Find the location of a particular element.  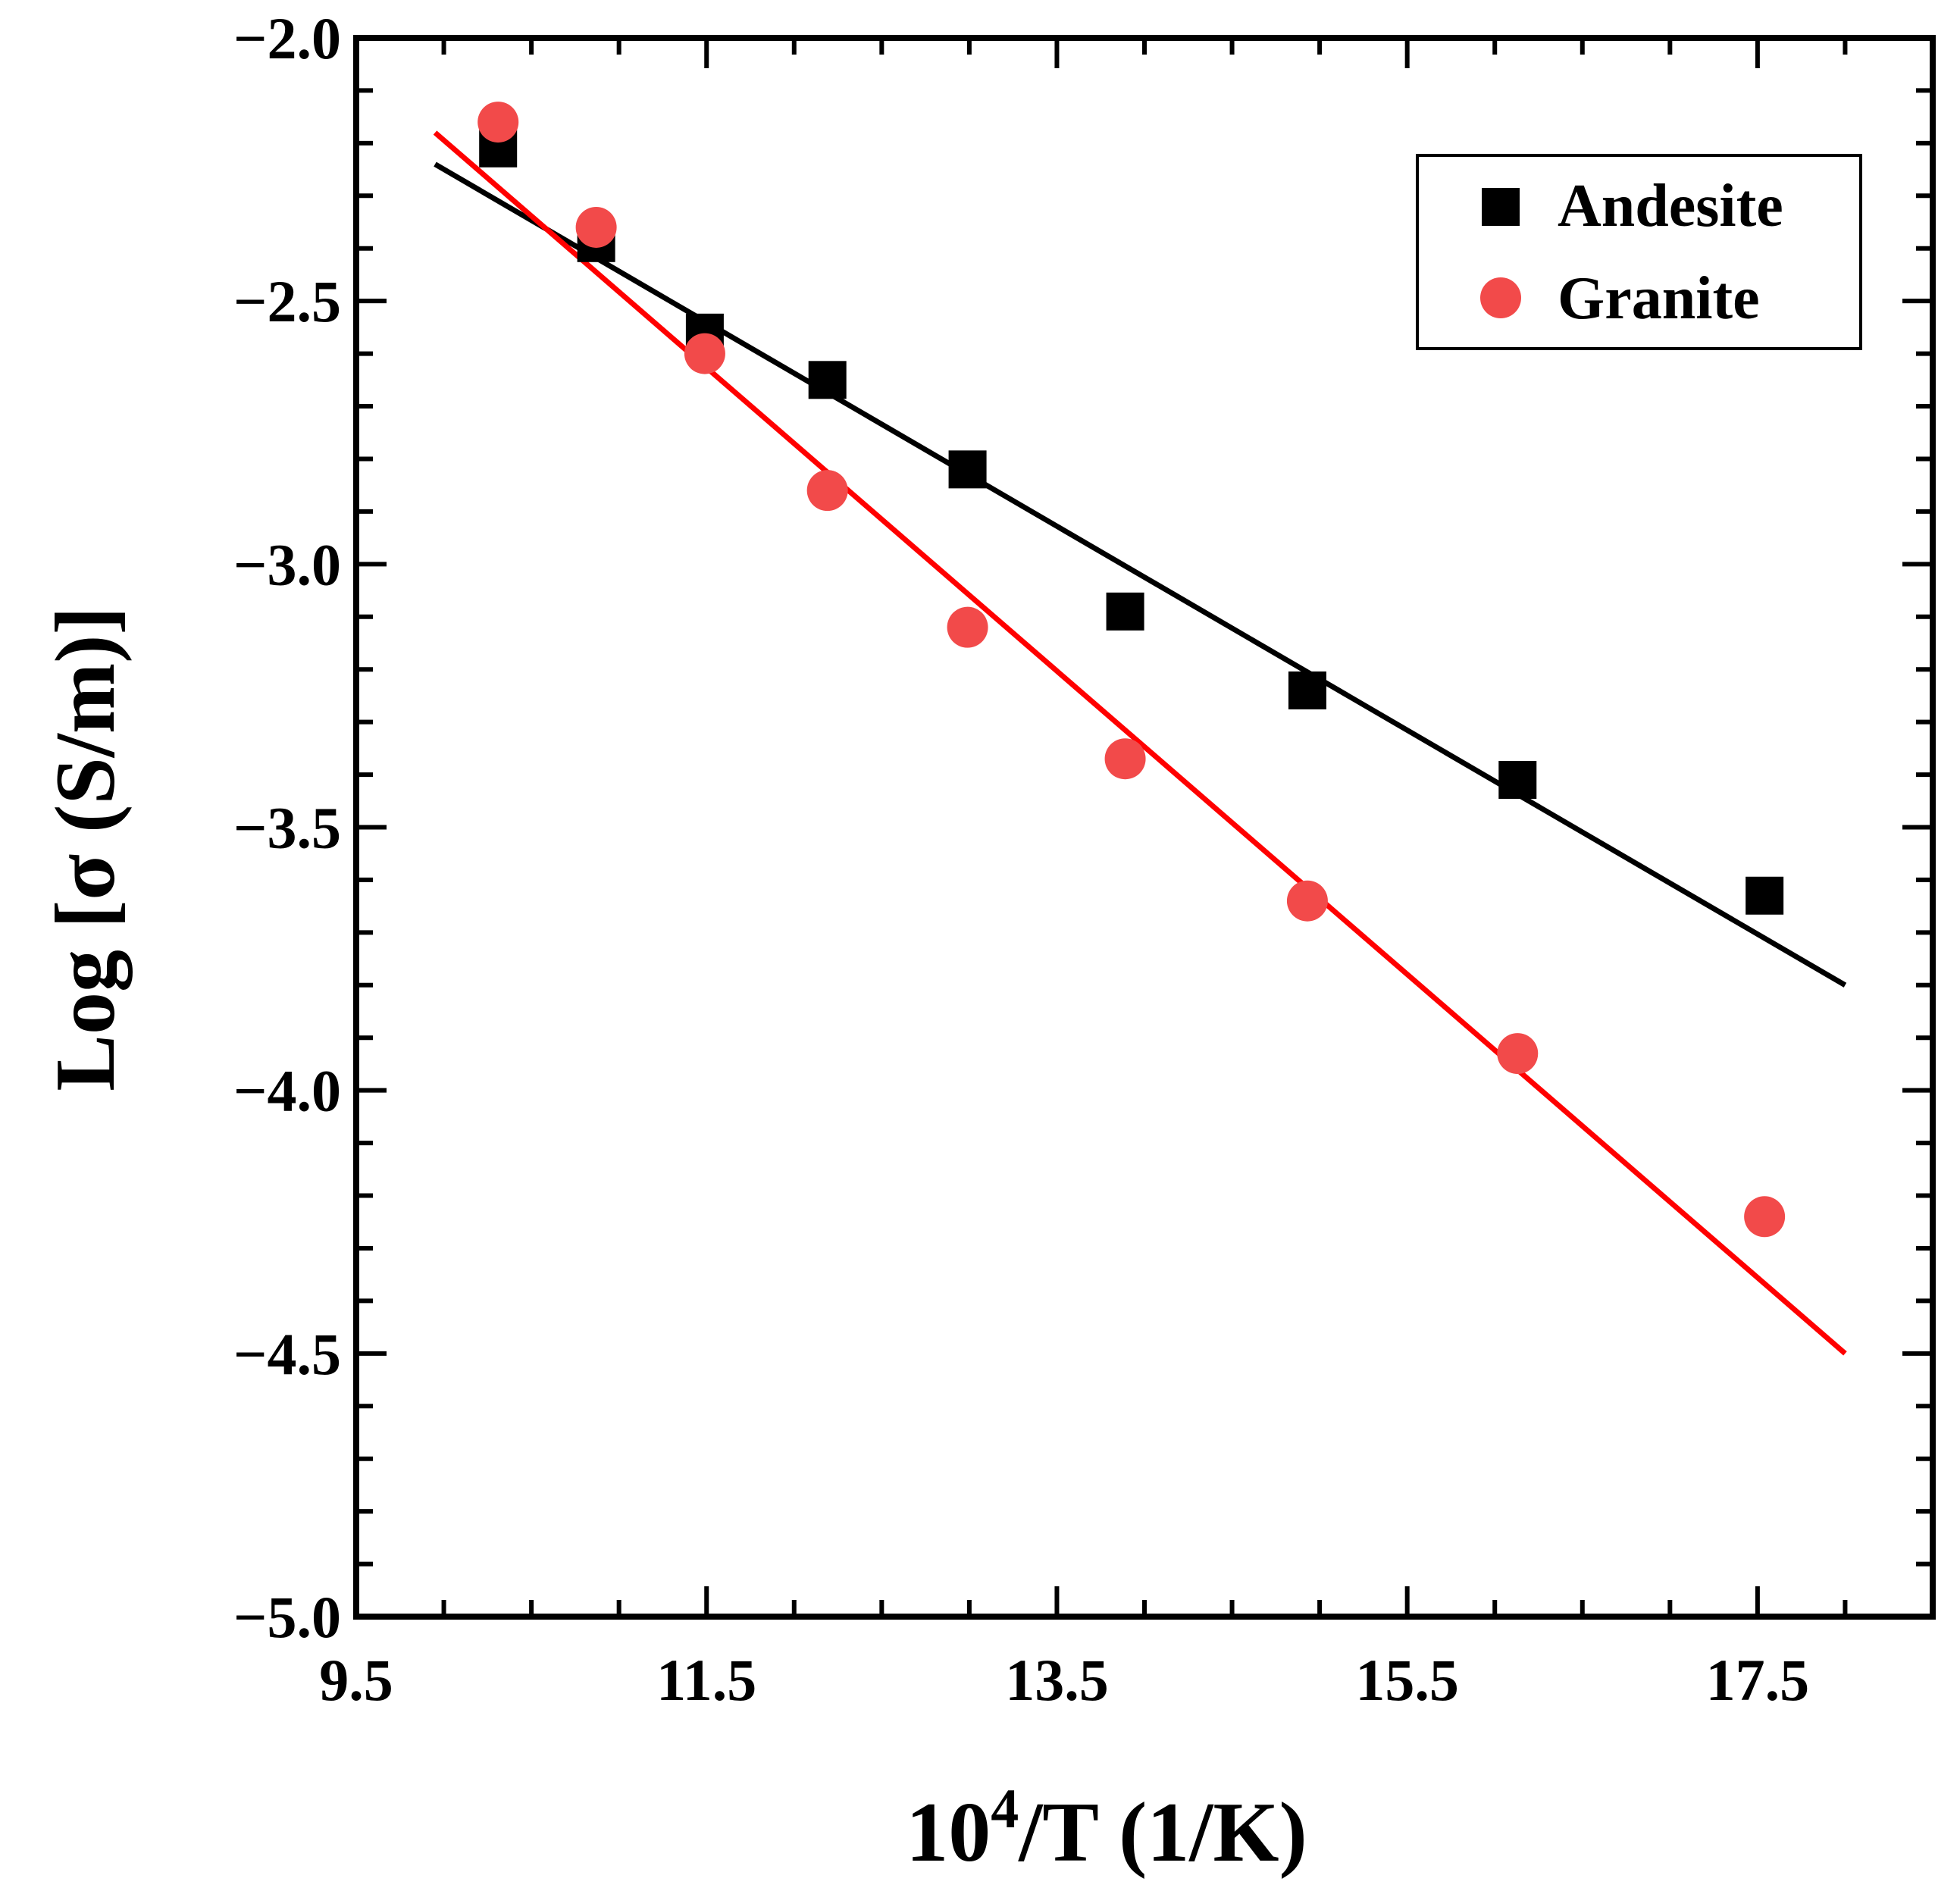

x-axis-title-base: 10 is located at coordinates (948, 1833).